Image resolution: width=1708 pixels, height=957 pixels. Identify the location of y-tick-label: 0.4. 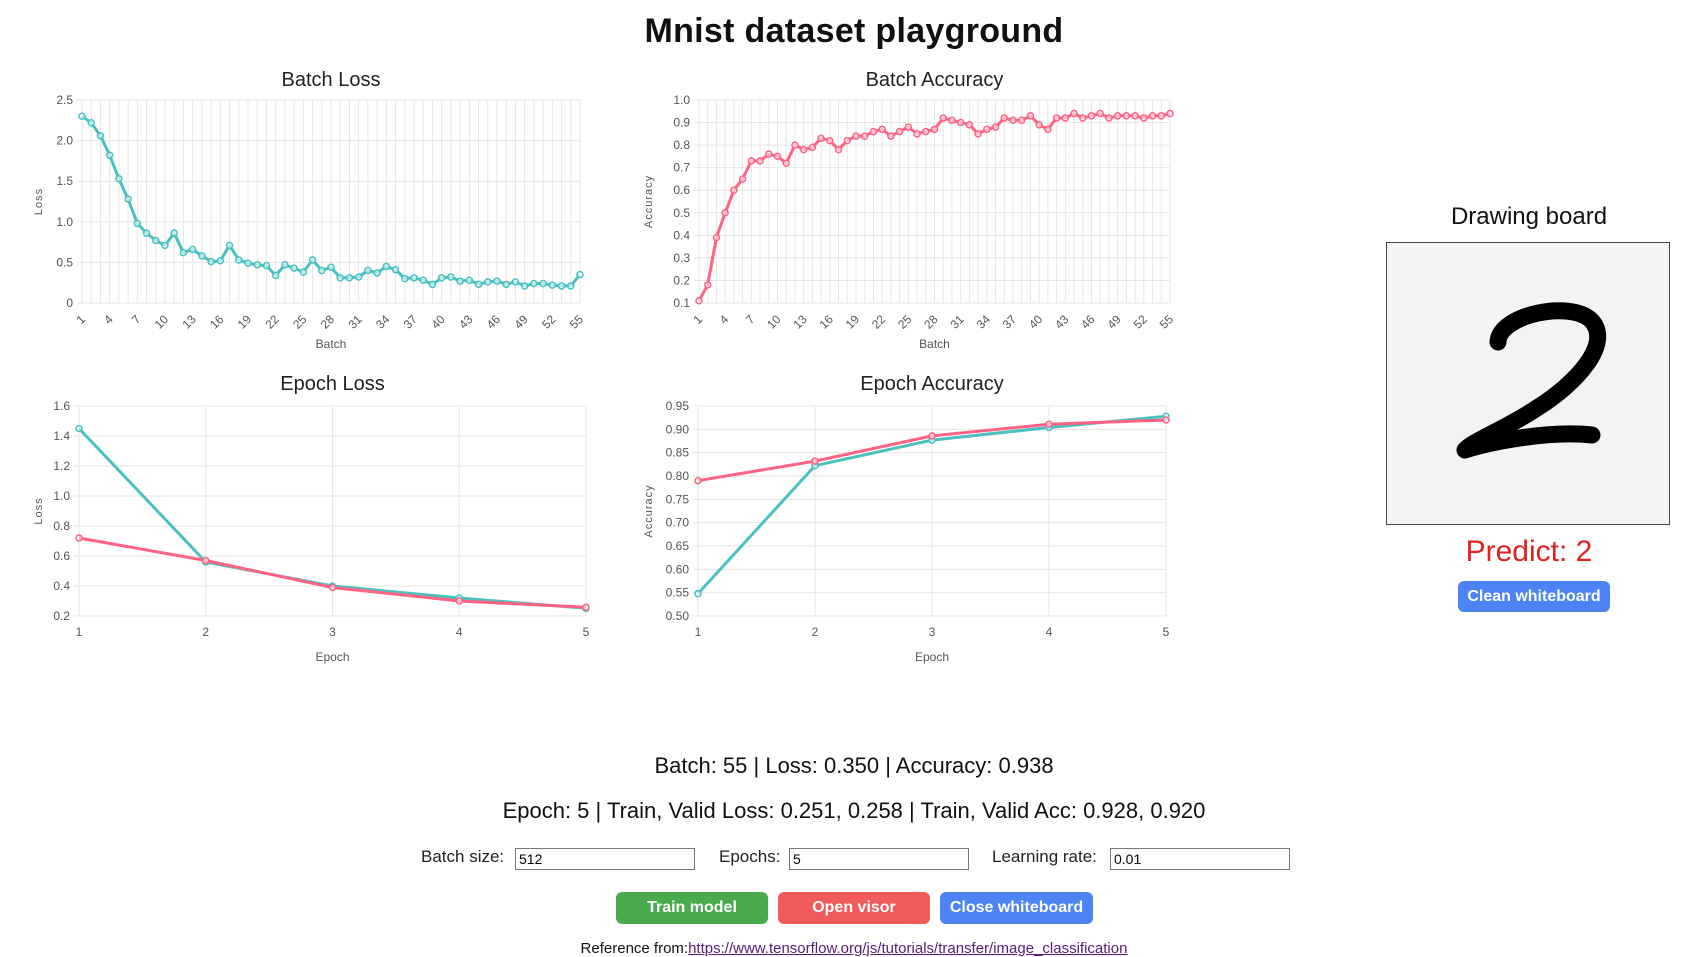
(61, 586).